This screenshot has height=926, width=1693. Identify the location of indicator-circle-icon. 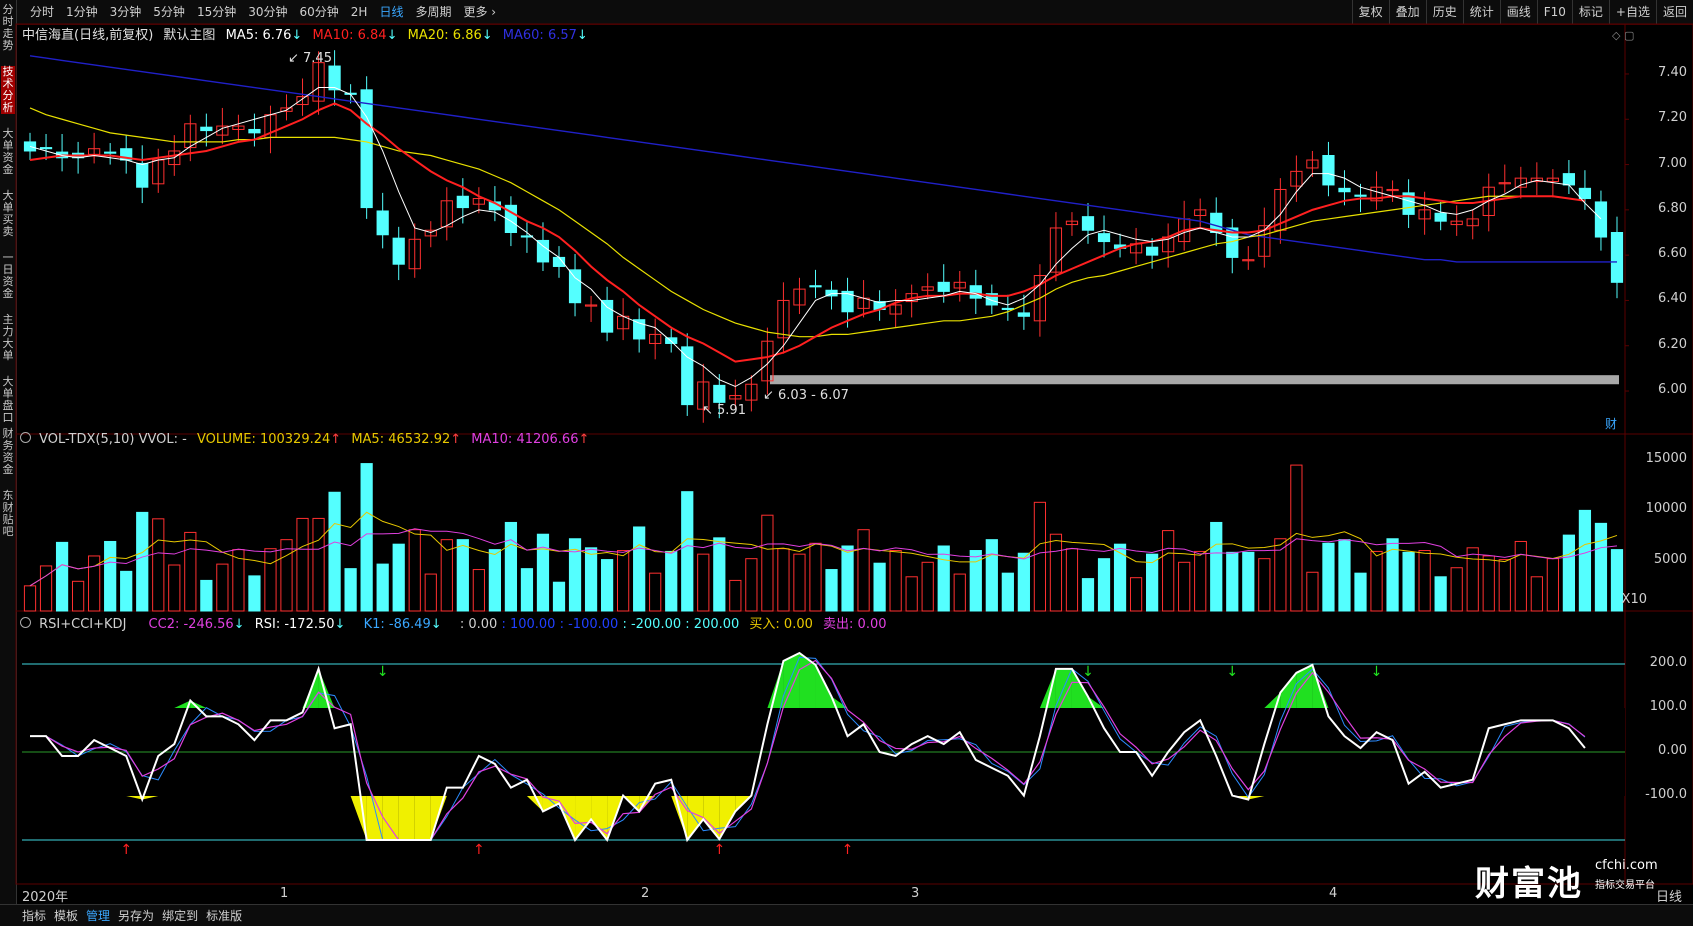
(25, 622).